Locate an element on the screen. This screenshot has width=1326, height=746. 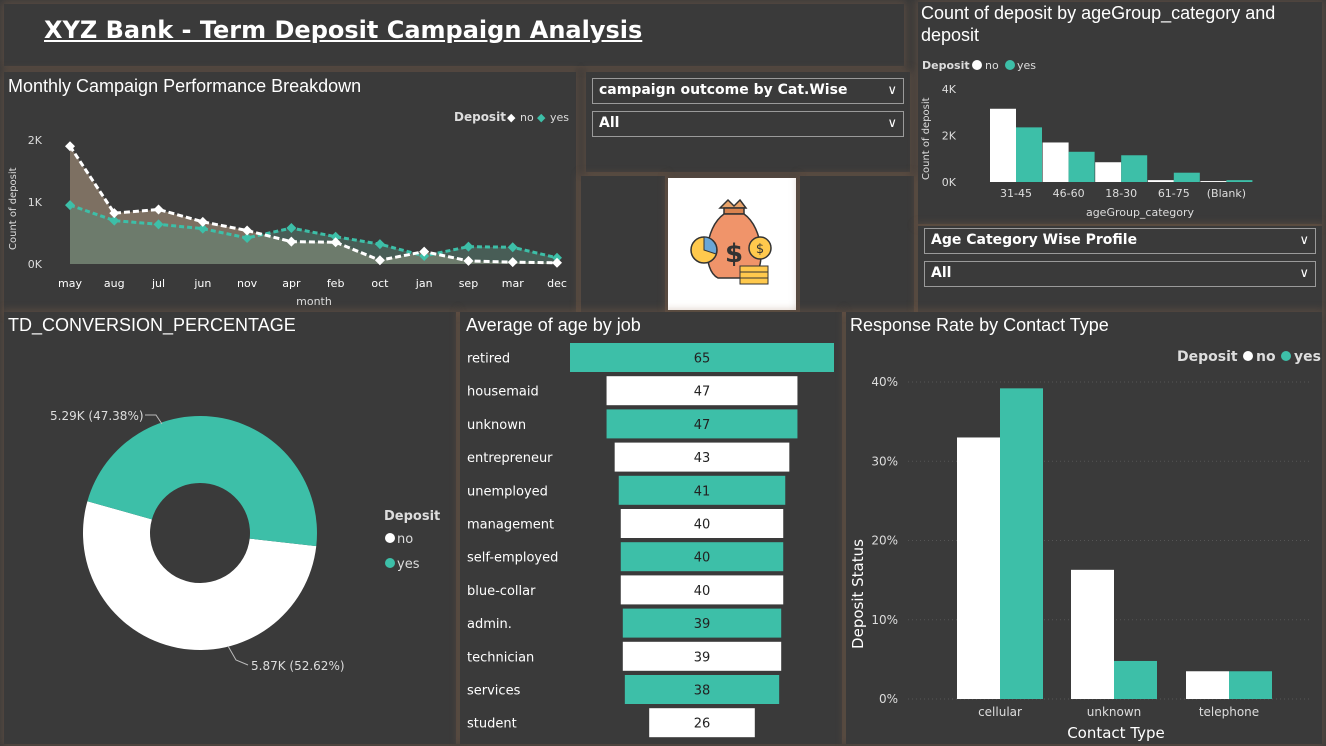
contact-ytick: 0% is located at coordinates (888, 699).